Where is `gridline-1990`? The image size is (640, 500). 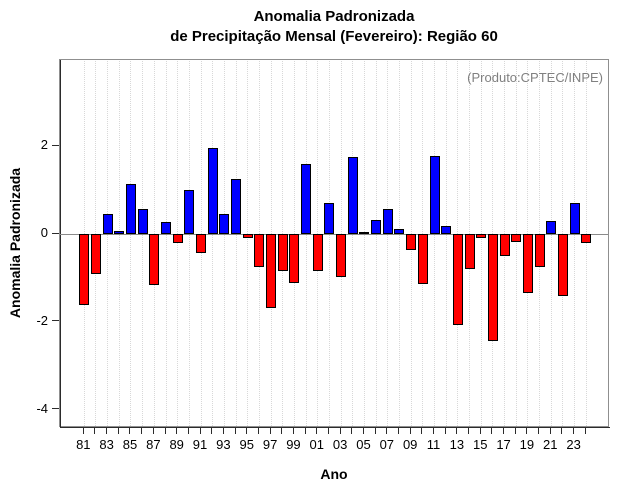
gridline-1990 is located at coordinates (189, 243).